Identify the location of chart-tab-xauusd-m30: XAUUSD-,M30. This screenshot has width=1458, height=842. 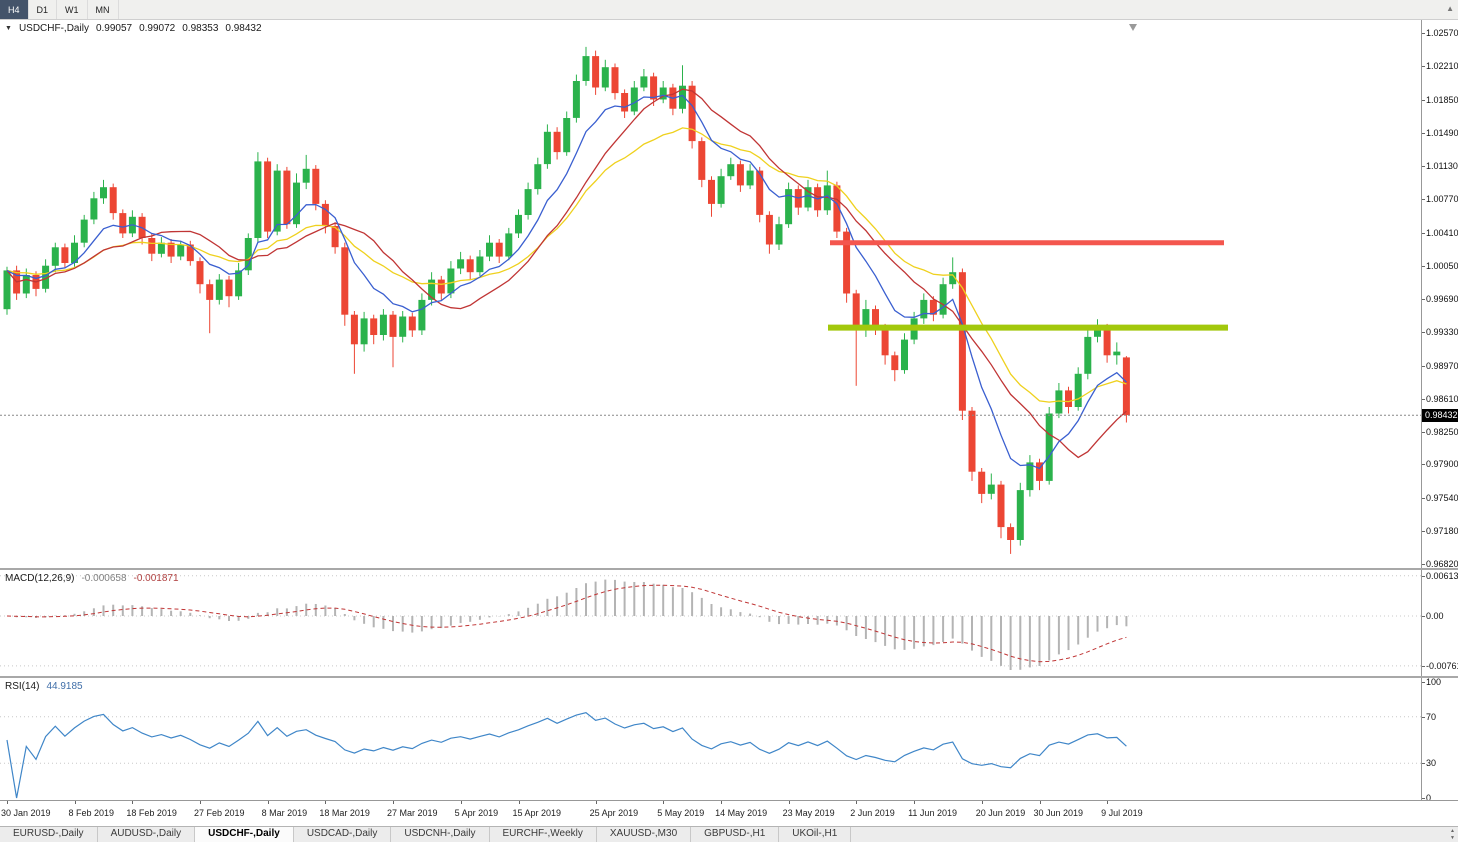
(644, 834).